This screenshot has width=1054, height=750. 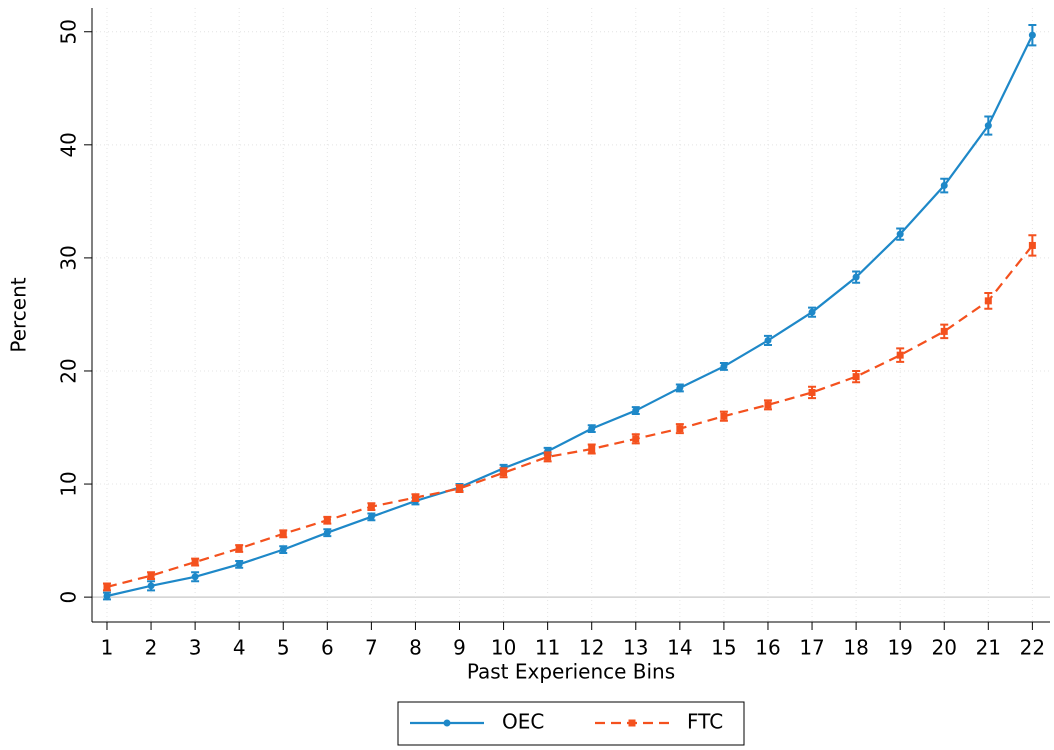 I want to click on x-tick-label: 6, so click(x=327, y=648).